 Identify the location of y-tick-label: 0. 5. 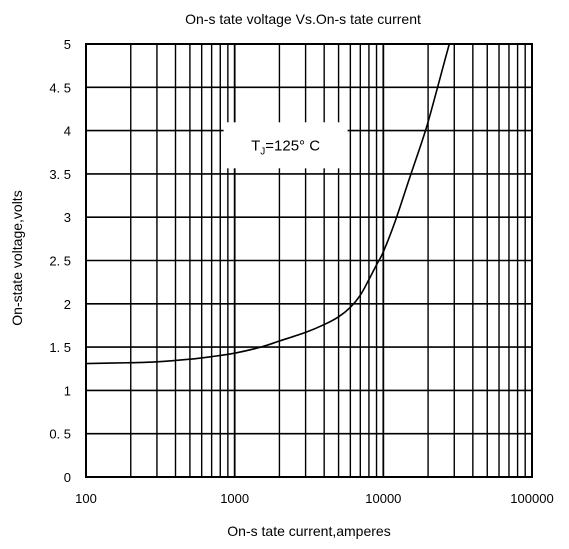
(60, 434).